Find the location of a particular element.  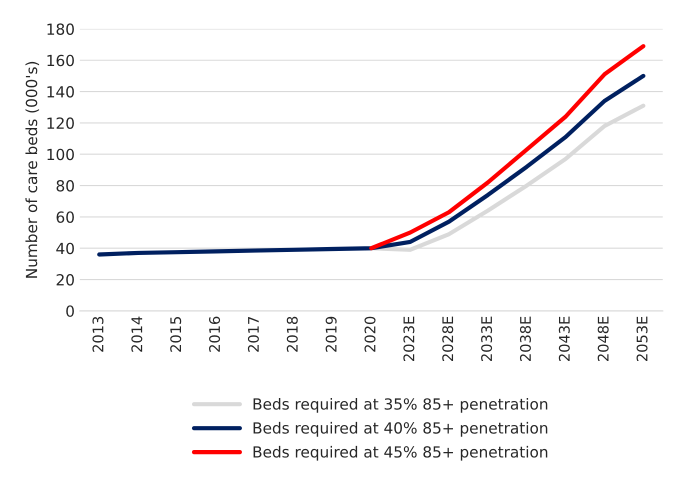

y-axis-title: Number of care beds (000's) is located at coordinates (32, 170).